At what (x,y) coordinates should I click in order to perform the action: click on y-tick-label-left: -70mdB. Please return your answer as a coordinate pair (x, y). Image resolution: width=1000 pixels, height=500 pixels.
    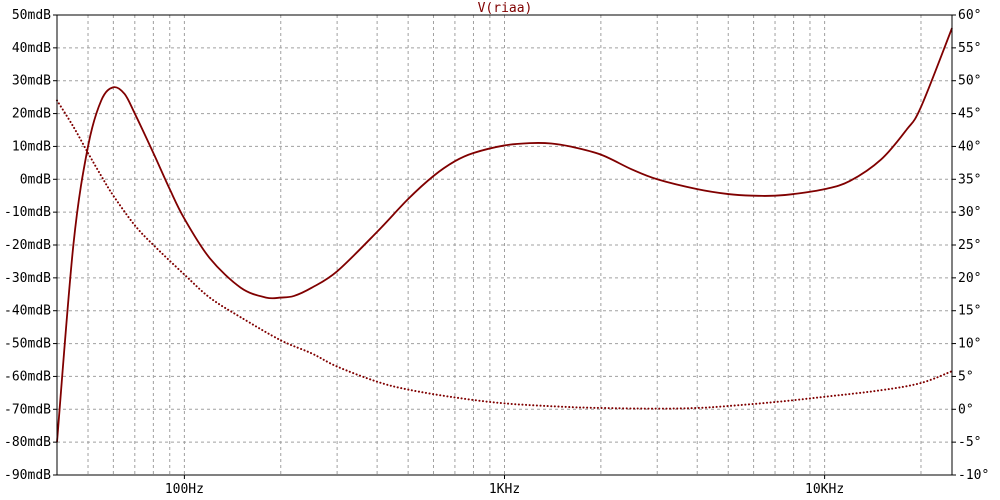
    Looking at the image, I should click on (27, 409).